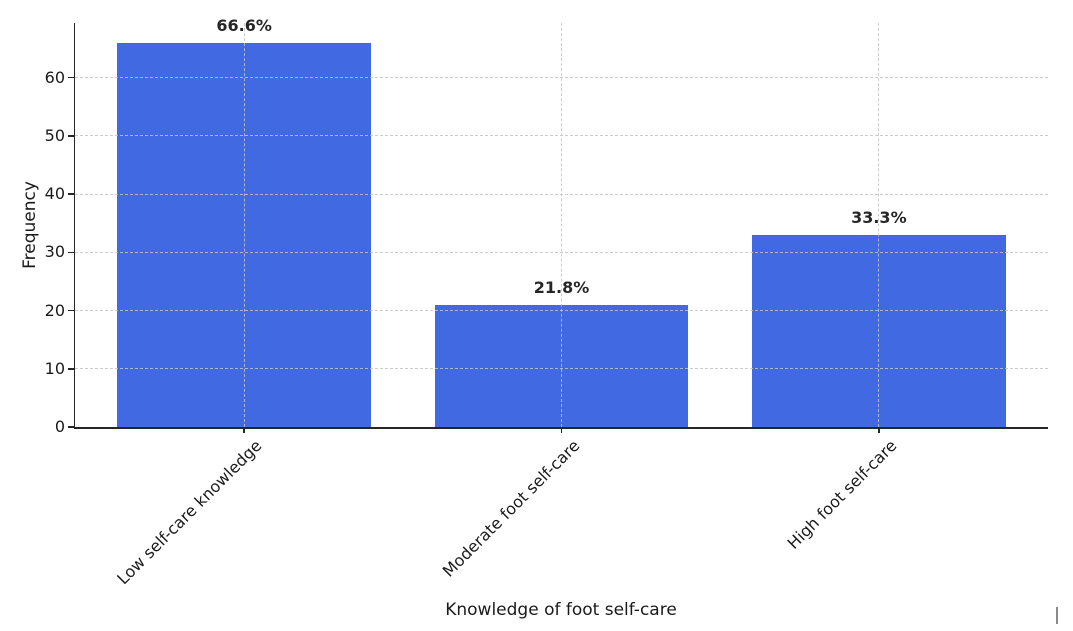 Image resolution: width=1073 pixels, height=631 pixels. What do you see at coordinates (54, 194) in the screenshot?
I see `y-tick-label: 40` at bounding box center [54, 194].